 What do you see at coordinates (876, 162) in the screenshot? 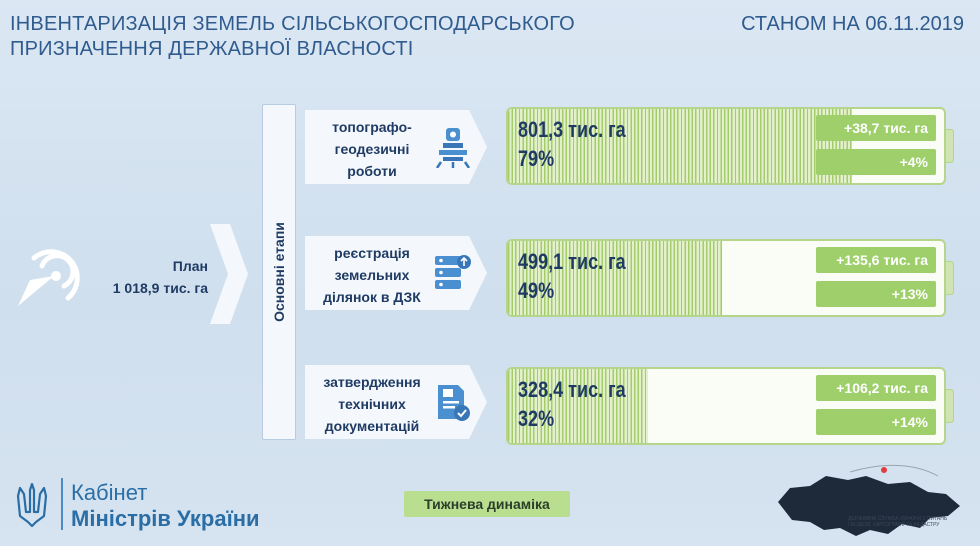
I see `delta-percent-badge: +4%` at bounding box center [876, 162].